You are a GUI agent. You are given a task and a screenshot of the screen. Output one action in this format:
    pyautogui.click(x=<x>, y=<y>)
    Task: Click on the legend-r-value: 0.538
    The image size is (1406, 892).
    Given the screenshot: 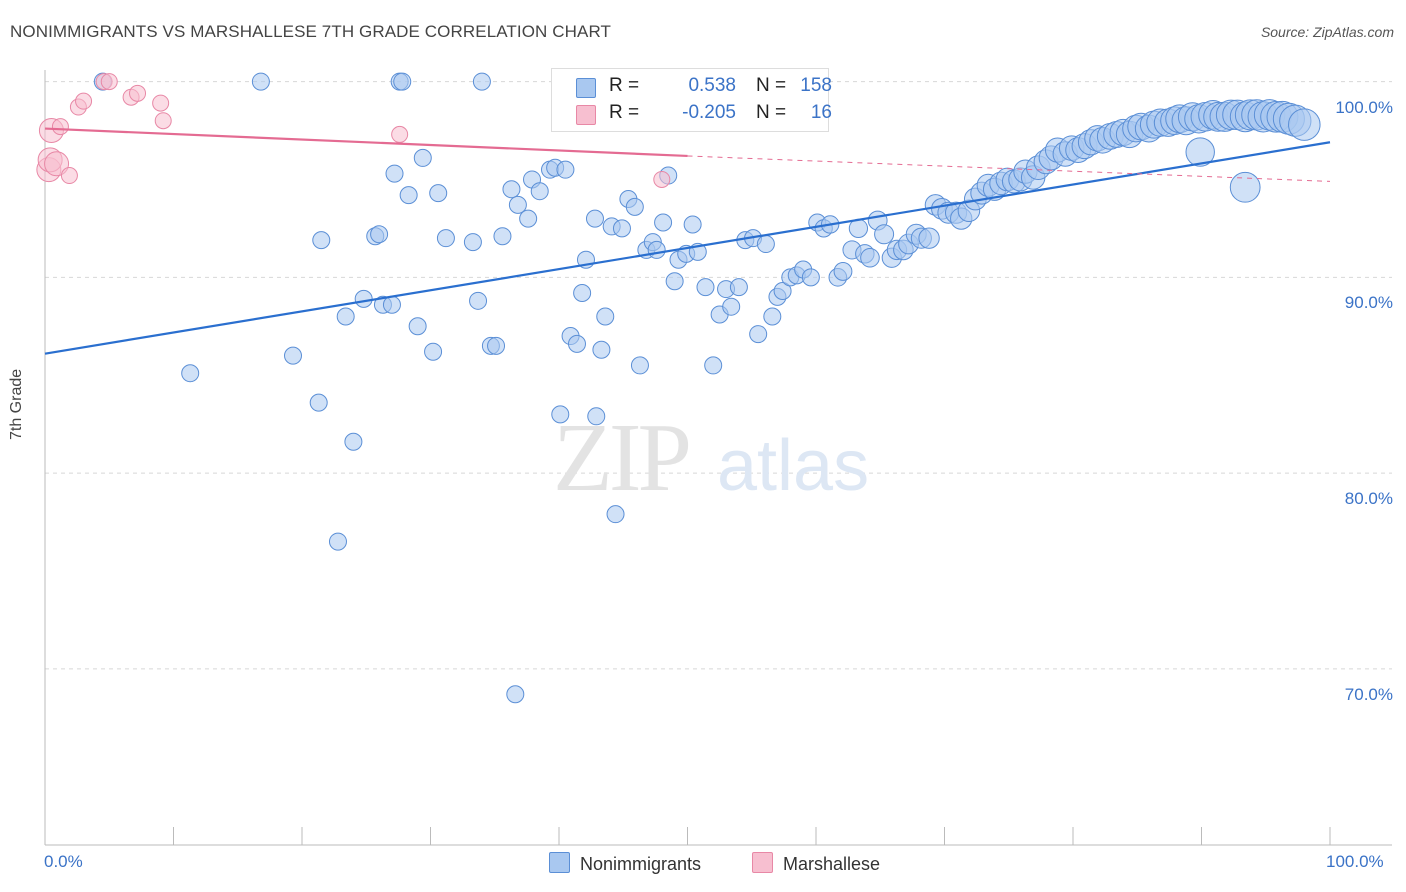 What is the action you would take?
    pyautogui.click(x=712, y=85)
    